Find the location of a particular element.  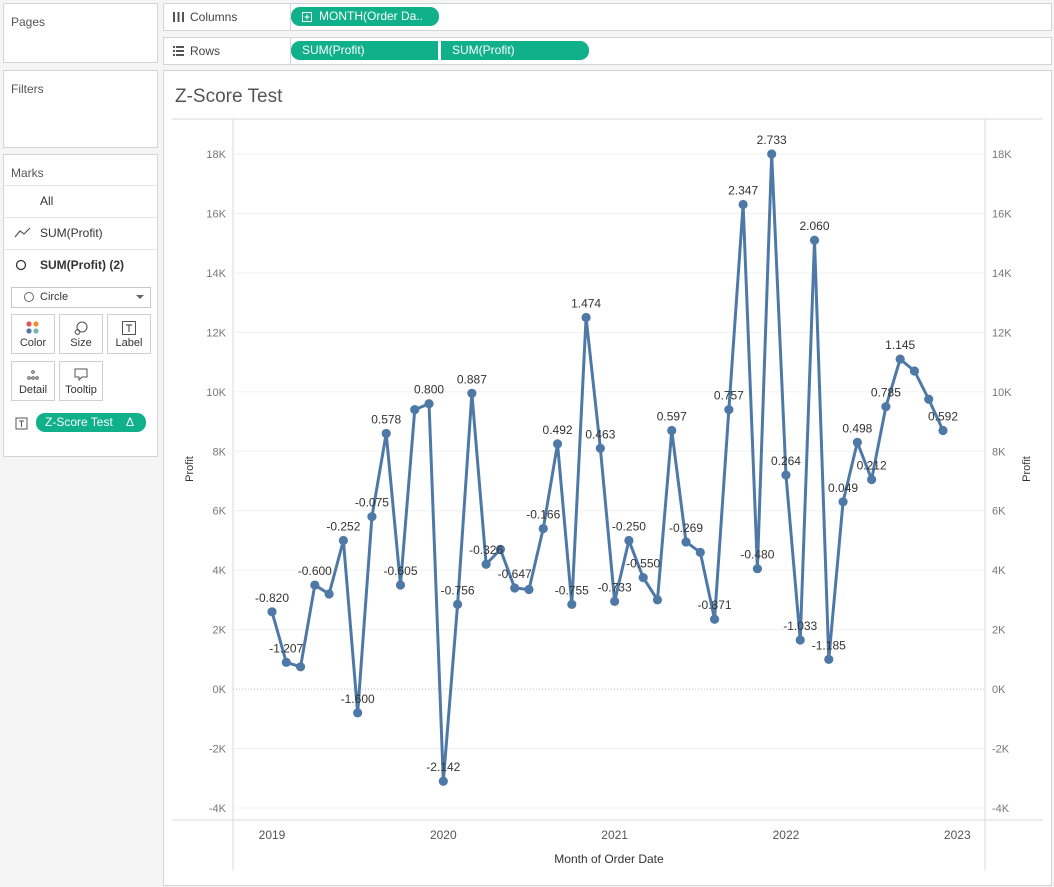

x-tick-label: 2019 is located at coordinates (272, 835).